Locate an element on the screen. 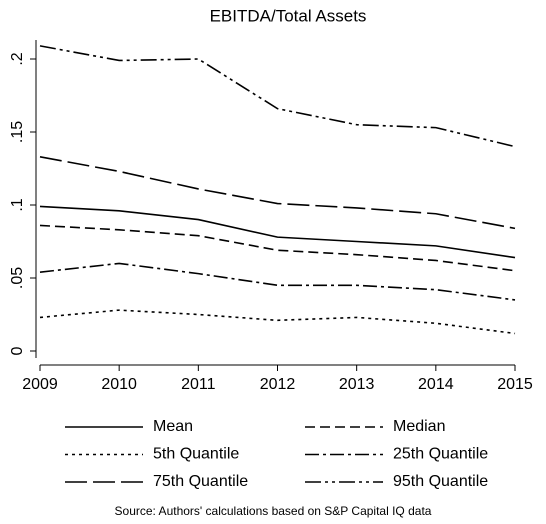 Image resolution: width=546 pixels, height=524 pixels. x-tick-label: 2013 is located at coordinates (357, 384).